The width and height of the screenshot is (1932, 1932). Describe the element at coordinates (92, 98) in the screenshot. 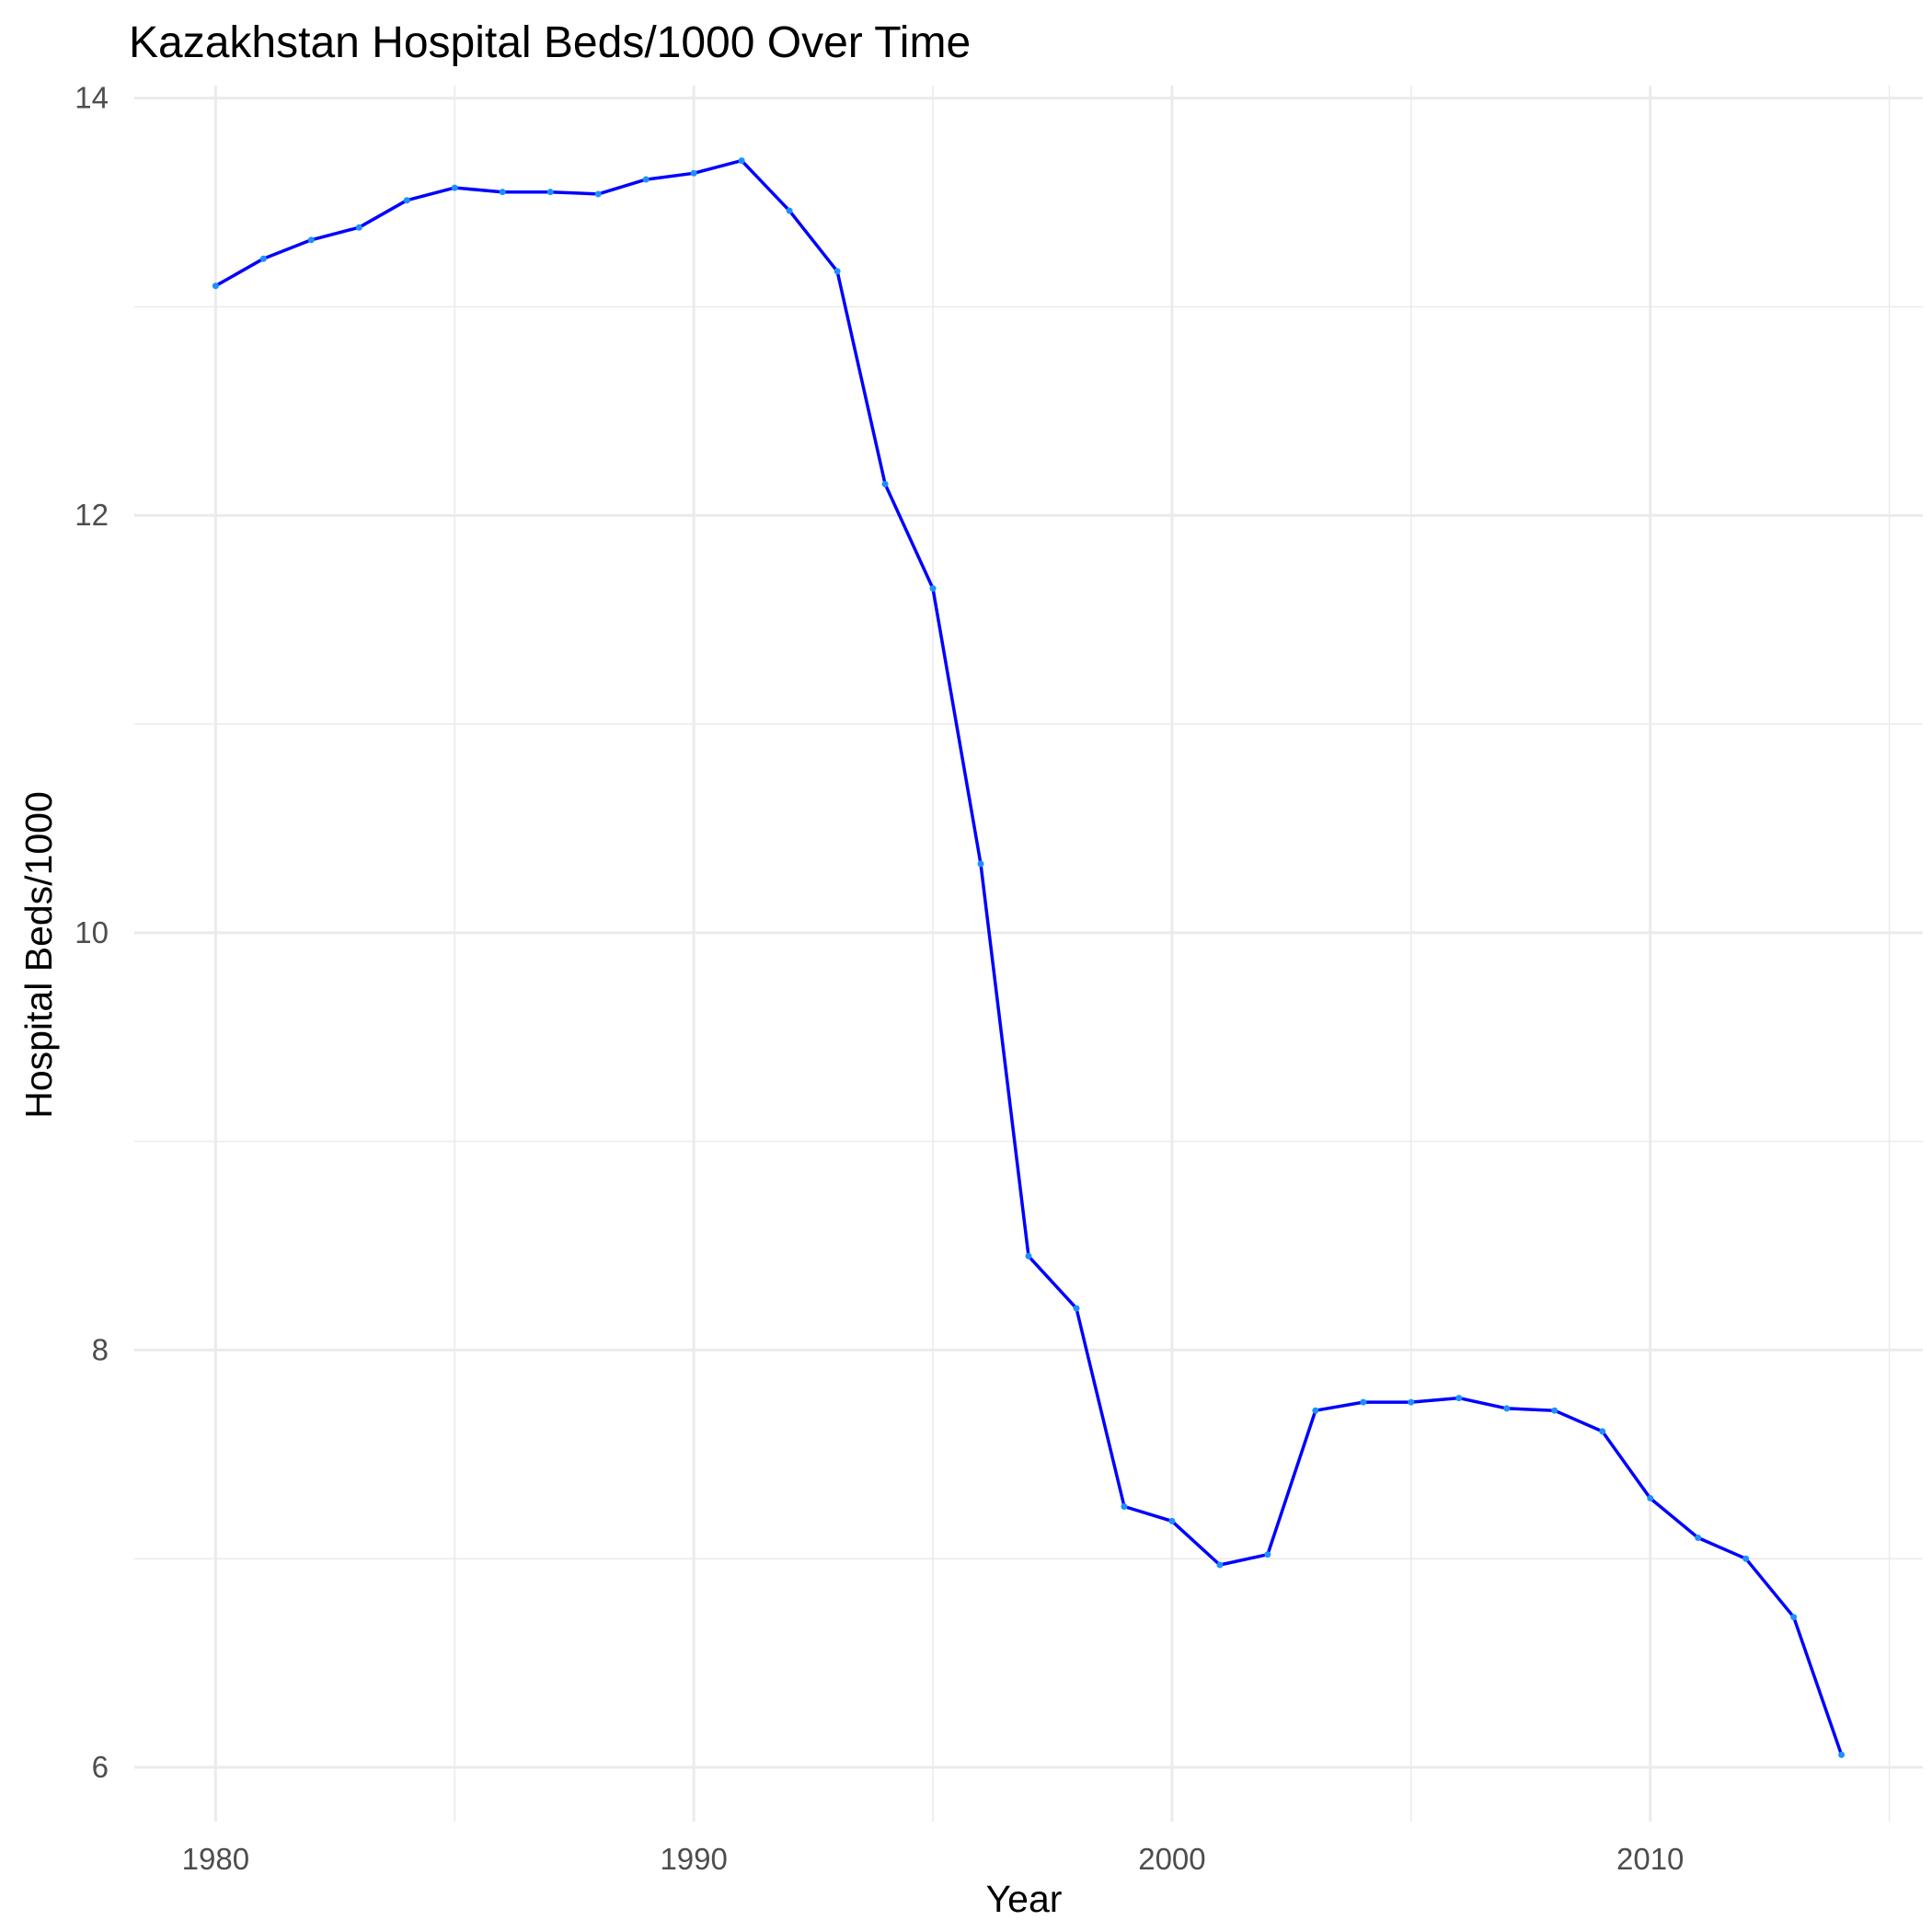

I see `y-tick-label: 14` at that location.